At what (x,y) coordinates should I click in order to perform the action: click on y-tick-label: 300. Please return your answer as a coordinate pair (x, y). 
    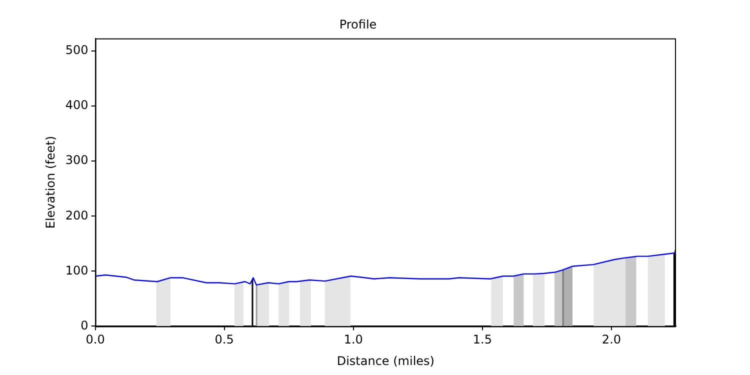
    Looking at the image, I should click on (76, 160).